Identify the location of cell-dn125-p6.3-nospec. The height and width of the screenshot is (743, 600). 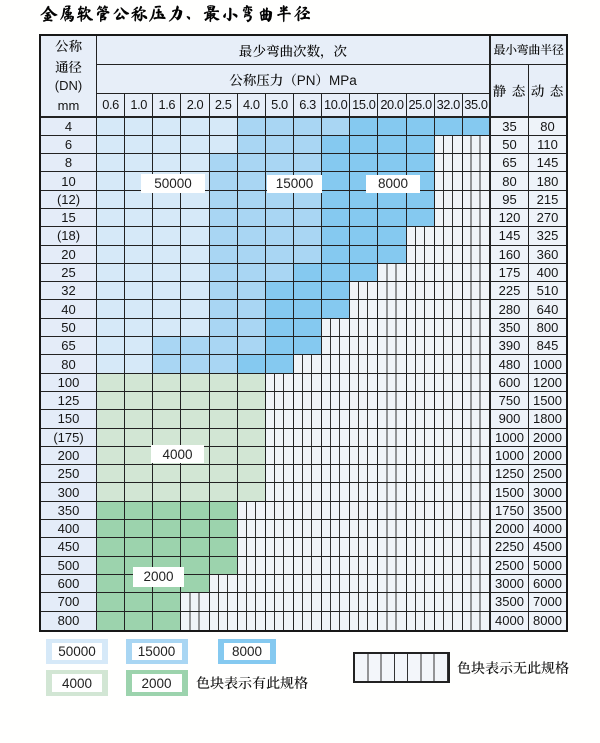
(308, 401).